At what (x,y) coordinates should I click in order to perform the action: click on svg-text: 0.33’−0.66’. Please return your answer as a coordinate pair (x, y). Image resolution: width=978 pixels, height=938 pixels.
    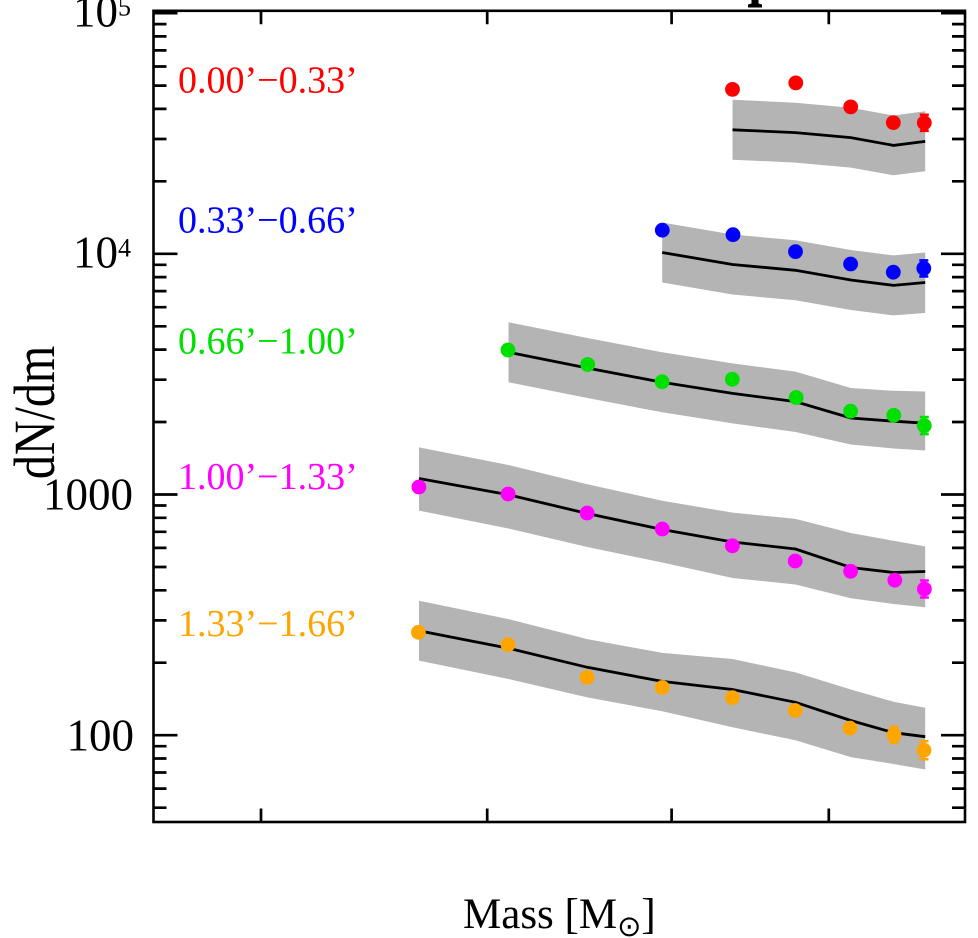
    Looking at the image, I should click on (268, 221).